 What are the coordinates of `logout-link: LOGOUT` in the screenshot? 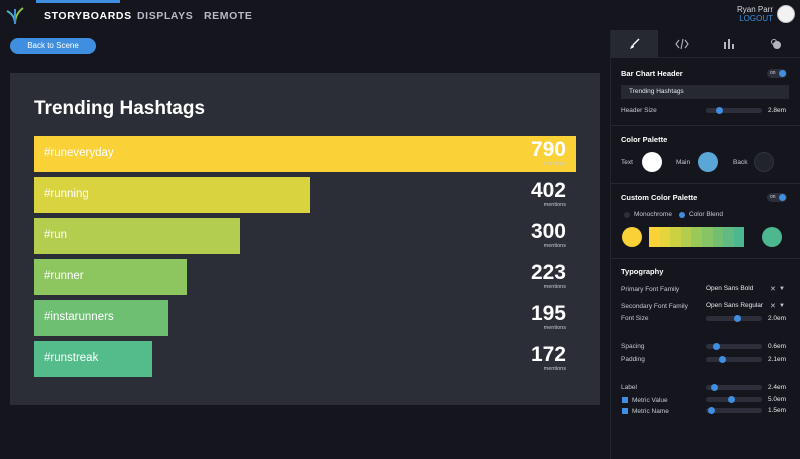 It's located at (756, 18).